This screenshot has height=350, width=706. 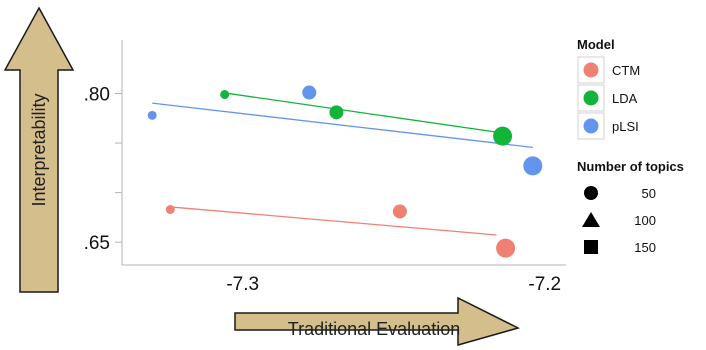 I want to click on circle-icon, so click(x=591, y=193).